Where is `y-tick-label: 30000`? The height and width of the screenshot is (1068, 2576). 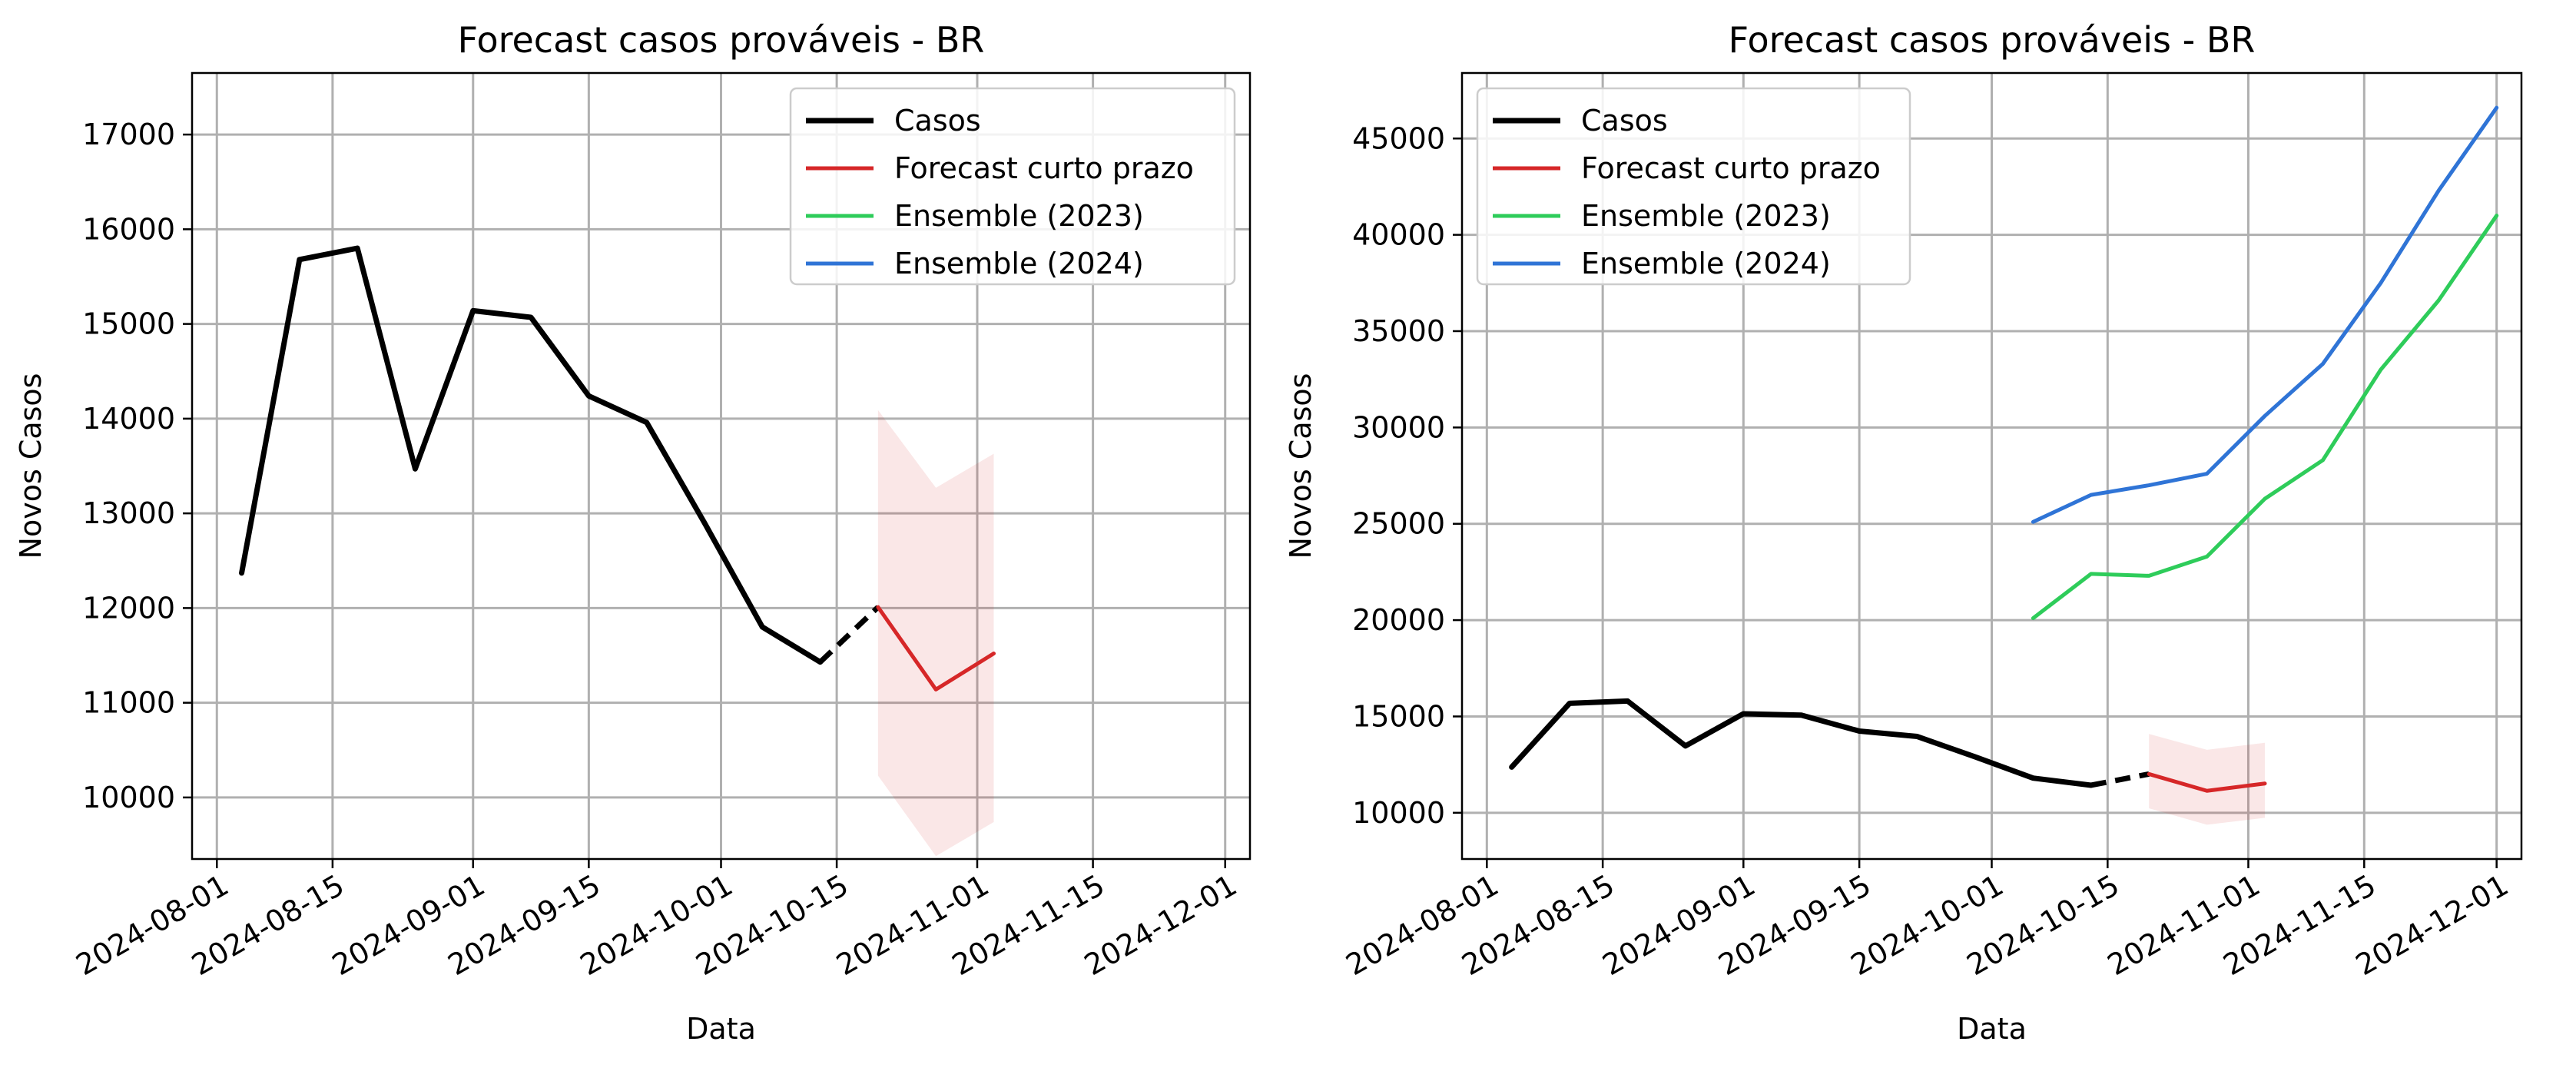 y-tick-label: 30000 is located at coordinates (1398, 427).